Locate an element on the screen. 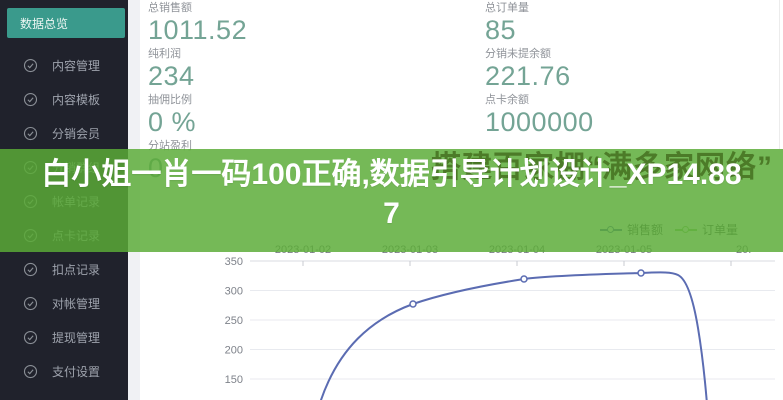 The height and width of the screenshot is (400, 783). left-stat-0: 总销售额 1011.52 is located at coordinates (197, 25).